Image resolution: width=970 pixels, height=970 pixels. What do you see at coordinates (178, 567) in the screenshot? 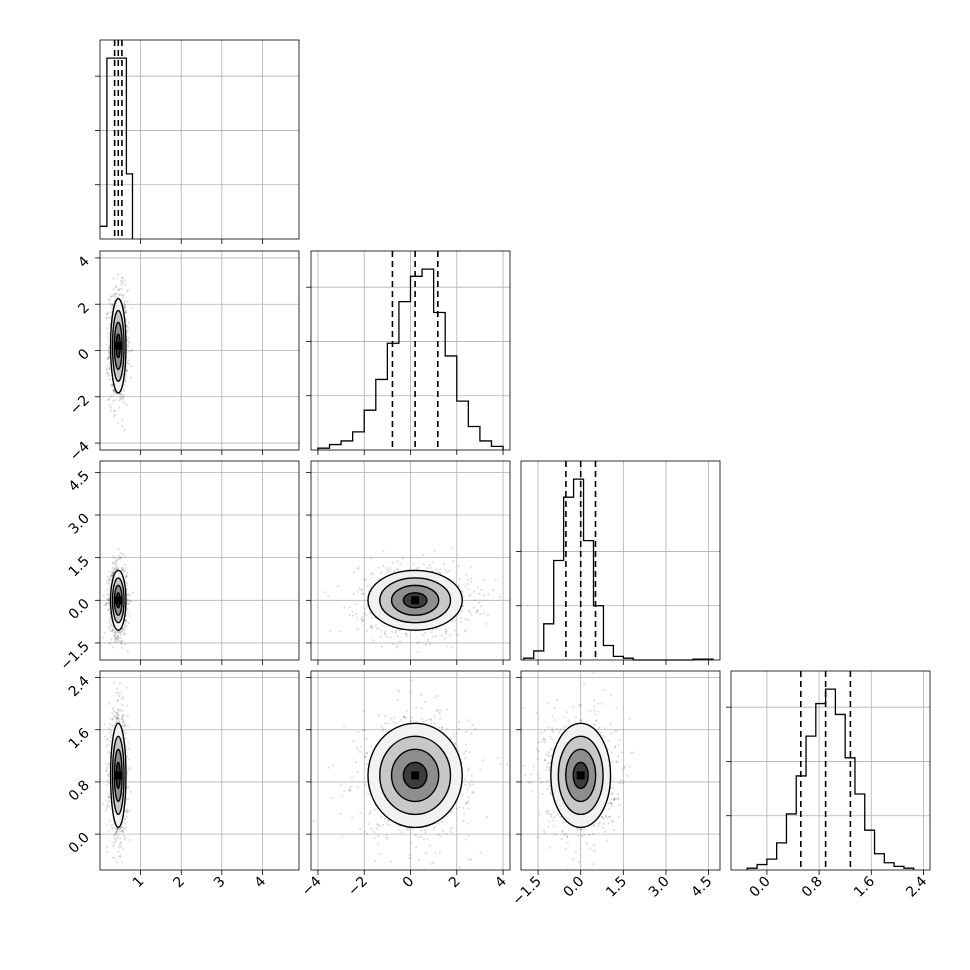
I see `scatter-panel-0-2: −1.50.01.53.04.5` at bounding box center [178, 567].